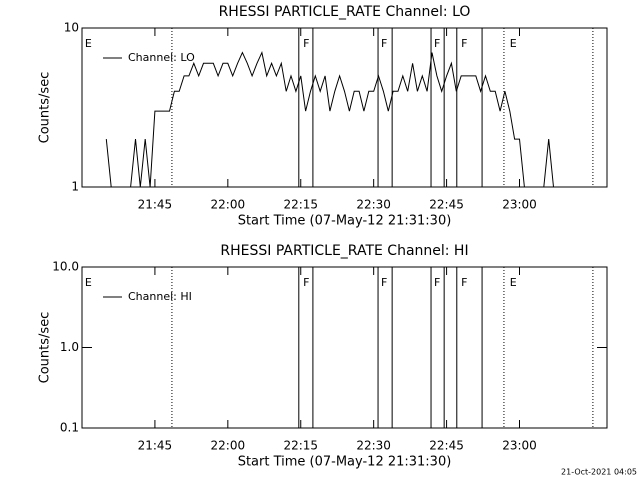 This screenshot has height=480, width=640. I want to click on y-tick-label: 1.0, so click(69, 347).